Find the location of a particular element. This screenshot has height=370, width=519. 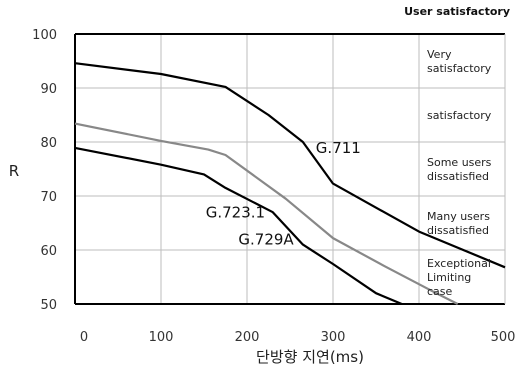

x-tick-label: 300 is located at coordinates (333, 337).